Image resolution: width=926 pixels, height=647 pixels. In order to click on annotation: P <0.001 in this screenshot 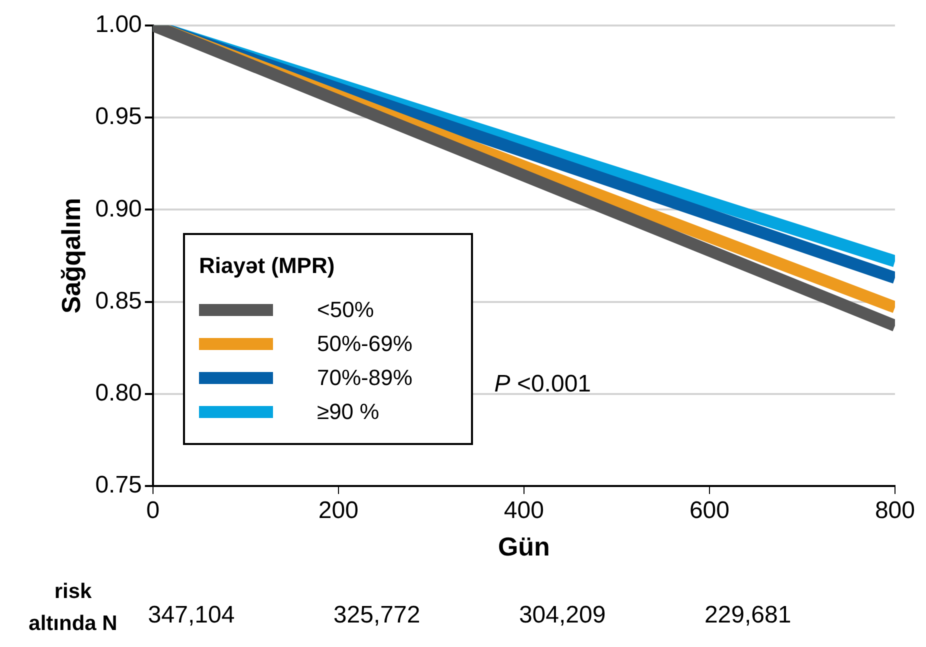, I will do `click(543, 384)`.